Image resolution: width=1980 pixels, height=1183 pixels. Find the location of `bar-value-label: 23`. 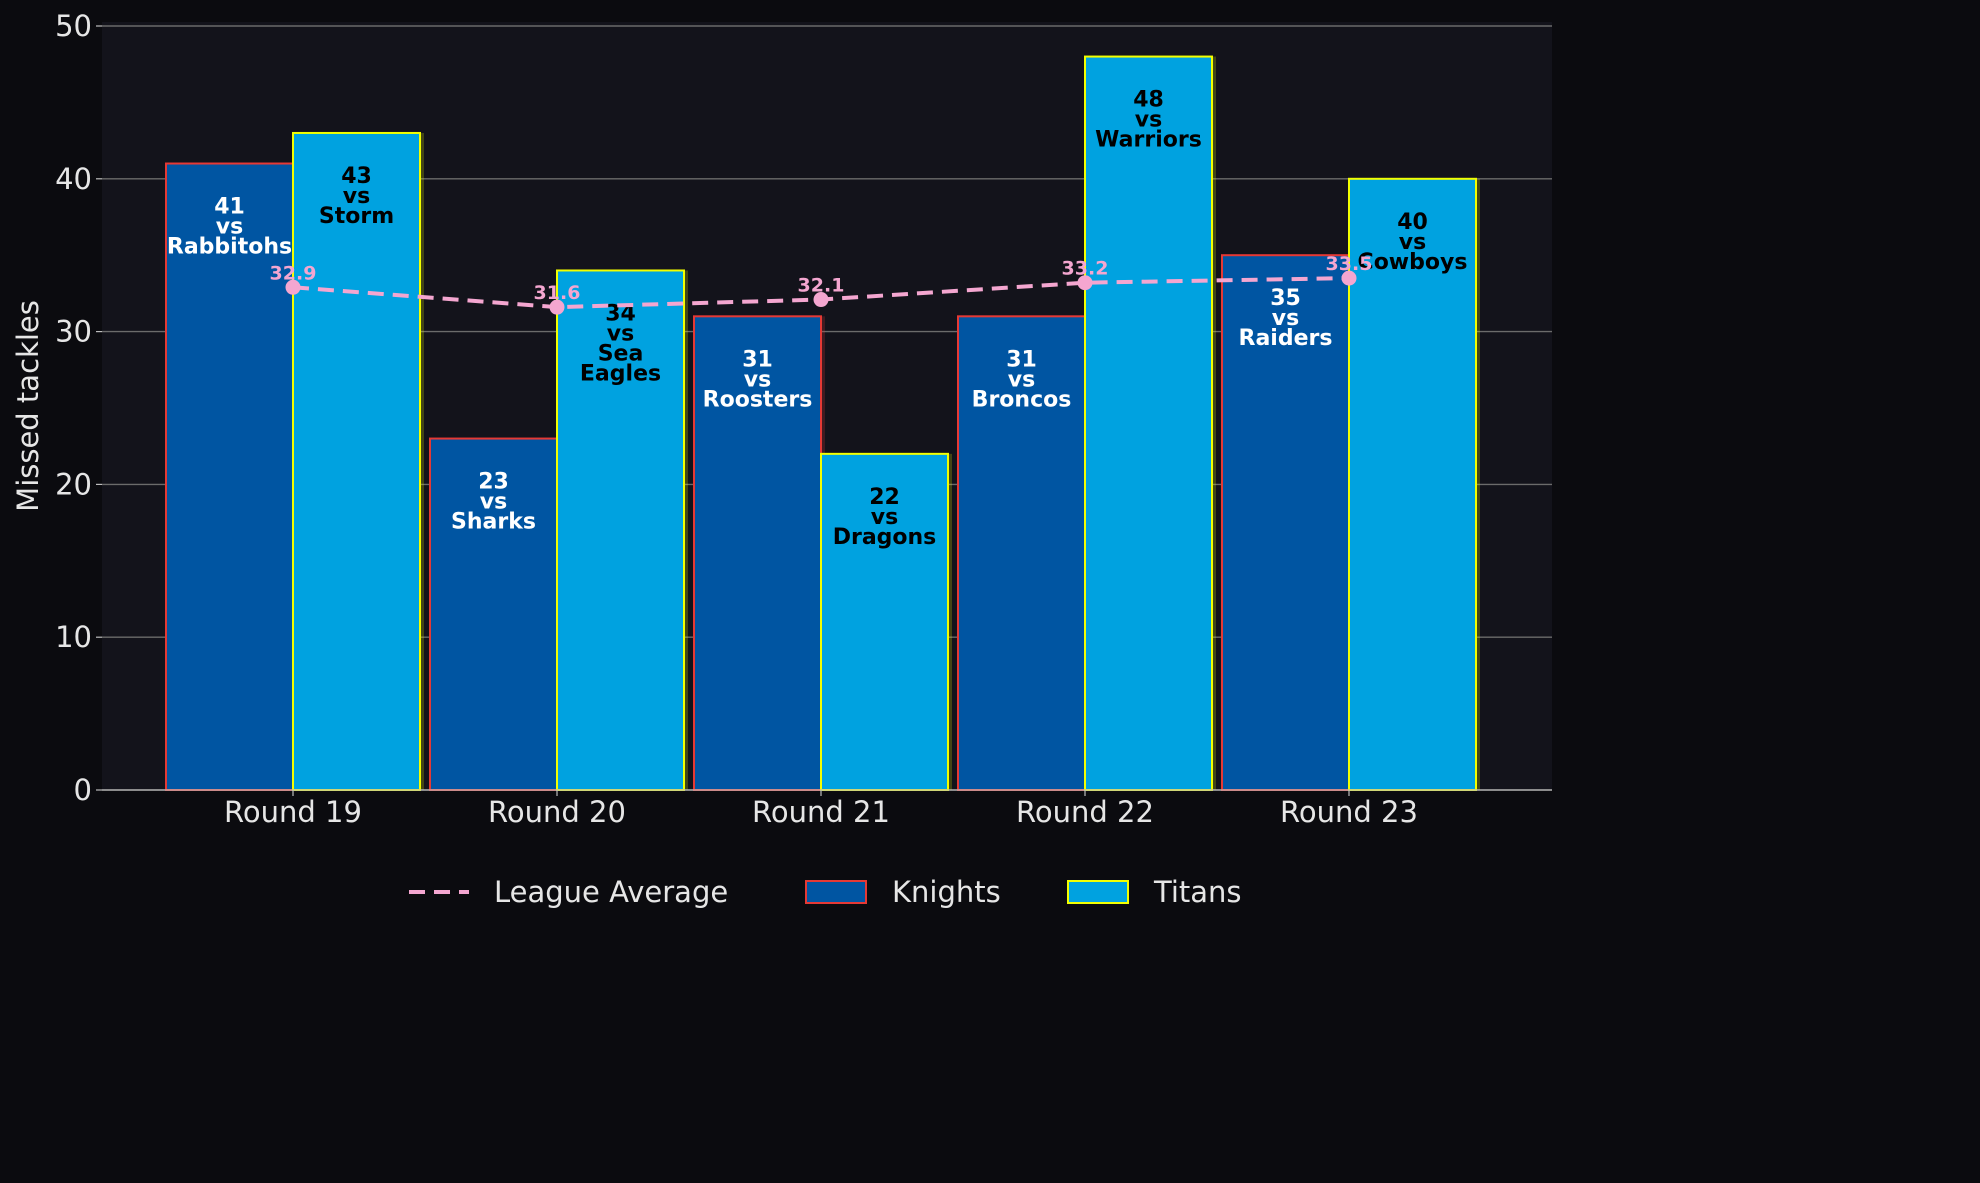

bar-value-label: 23 is located at coordinates (493, 482).